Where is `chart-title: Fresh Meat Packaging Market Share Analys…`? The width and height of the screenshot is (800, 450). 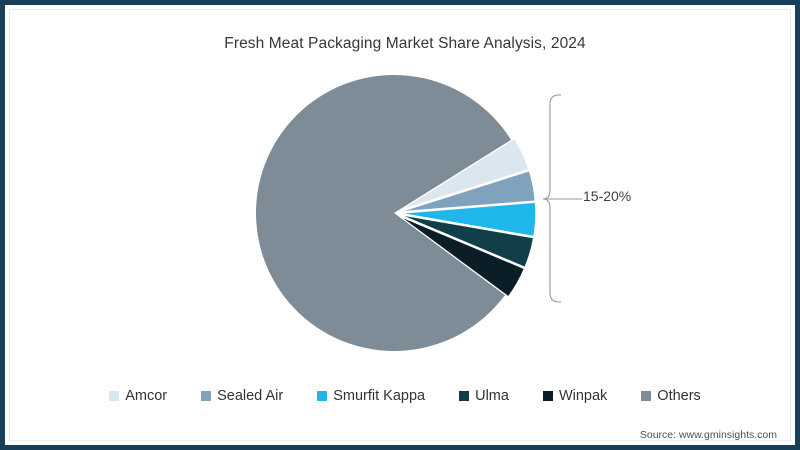 chart-title: Fresh Meat Packaging Market Share Analys… is located at coordinates (405, 43).